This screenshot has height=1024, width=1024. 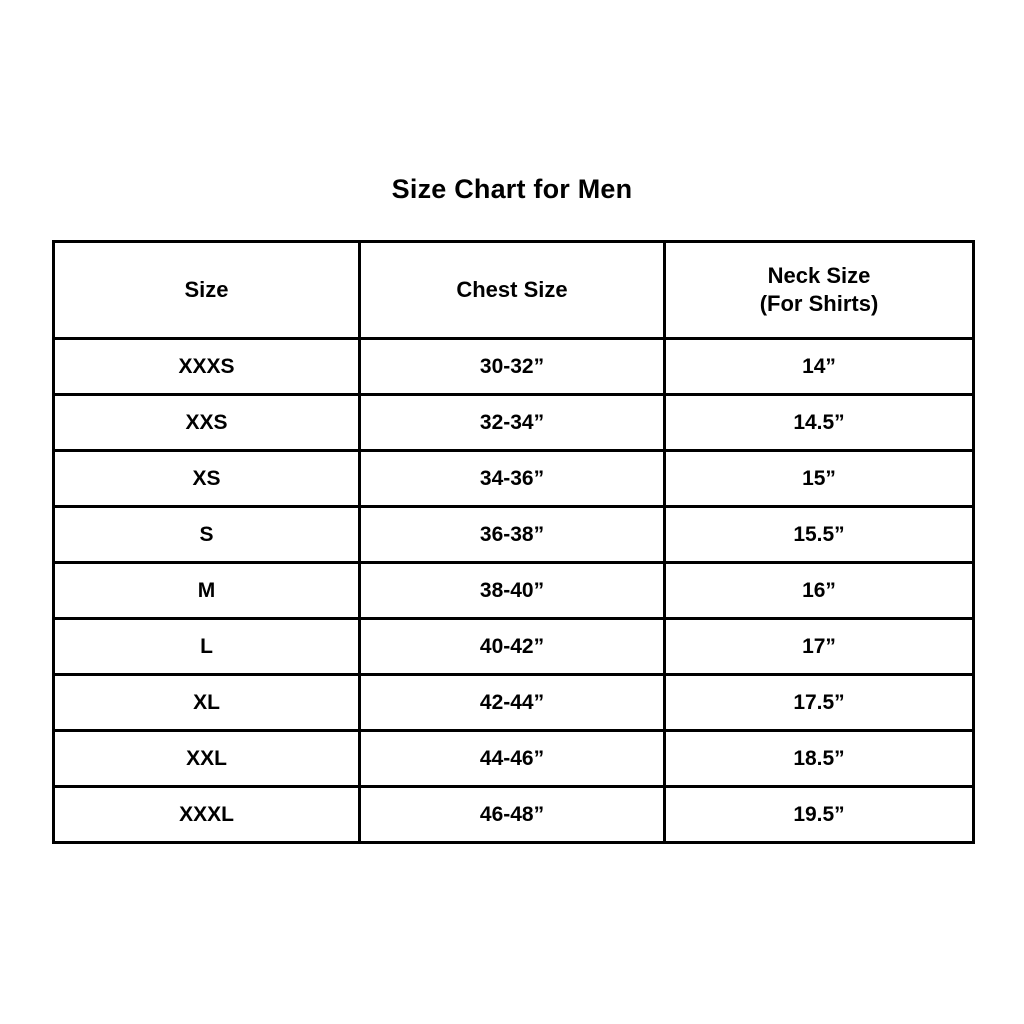 I want to click on table-row: M 38-40” 16”, so click(x=513, y=590).